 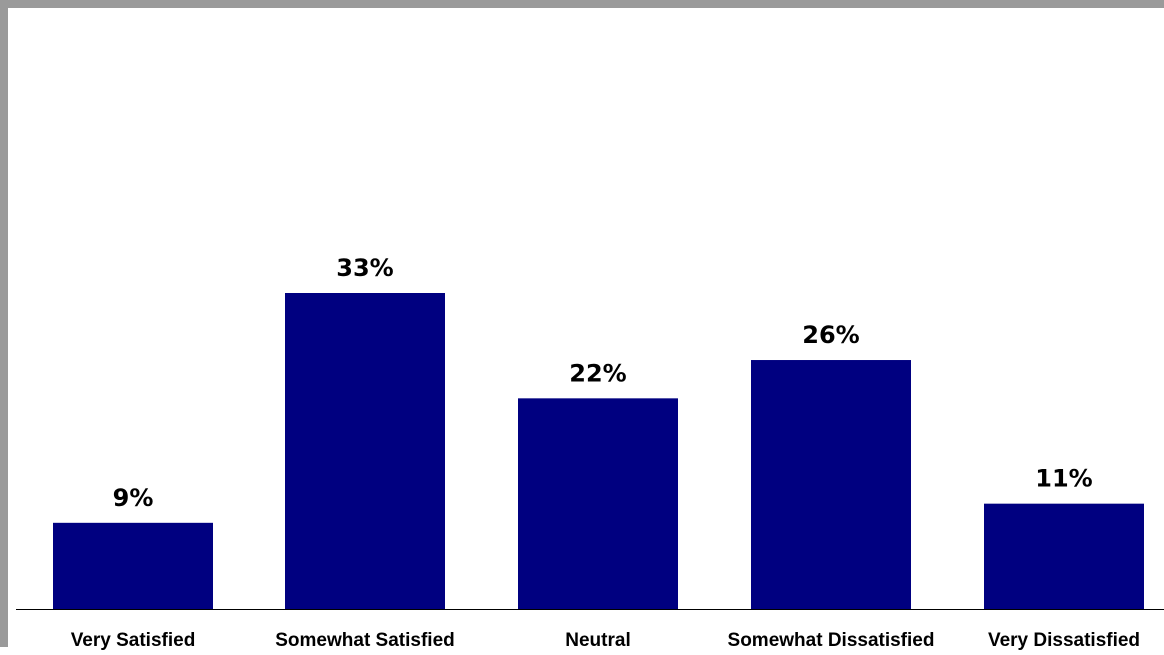 What do you see at coordinates (133, 640) in the screenshot?
I see `category-label-very-satisfied: Very Satisfied` at bounding box center [133, 640].